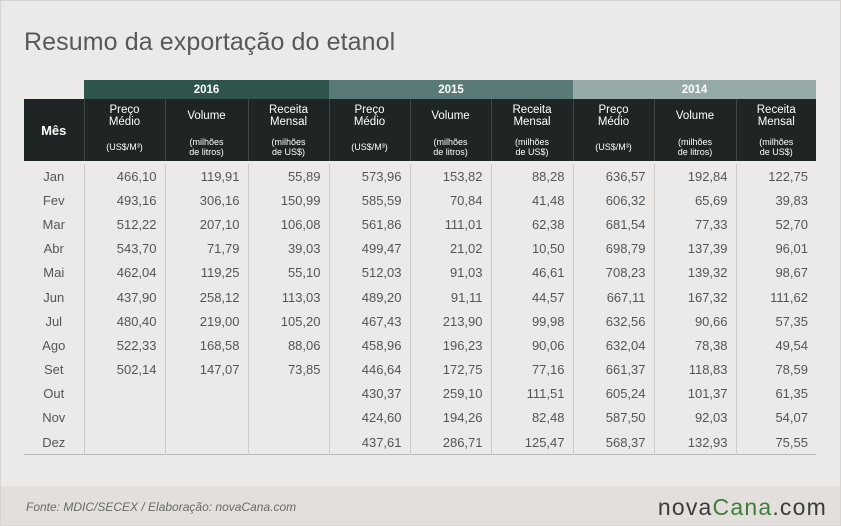 Image resolution: width=841 pixels, height=526 pixels. Describe the element at coordinates (694, 418) in the screenshot. I see `value-cell: 92,03` at that location.